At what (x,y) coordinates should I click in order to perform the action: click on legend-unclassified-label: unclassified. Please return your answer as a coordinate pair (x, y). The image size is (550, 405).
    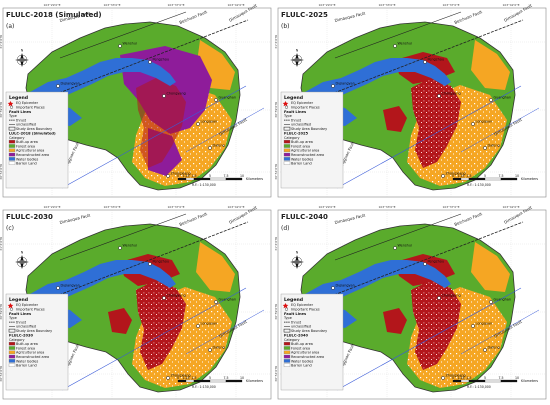
    Looking at the image, I should click on (26, 327).